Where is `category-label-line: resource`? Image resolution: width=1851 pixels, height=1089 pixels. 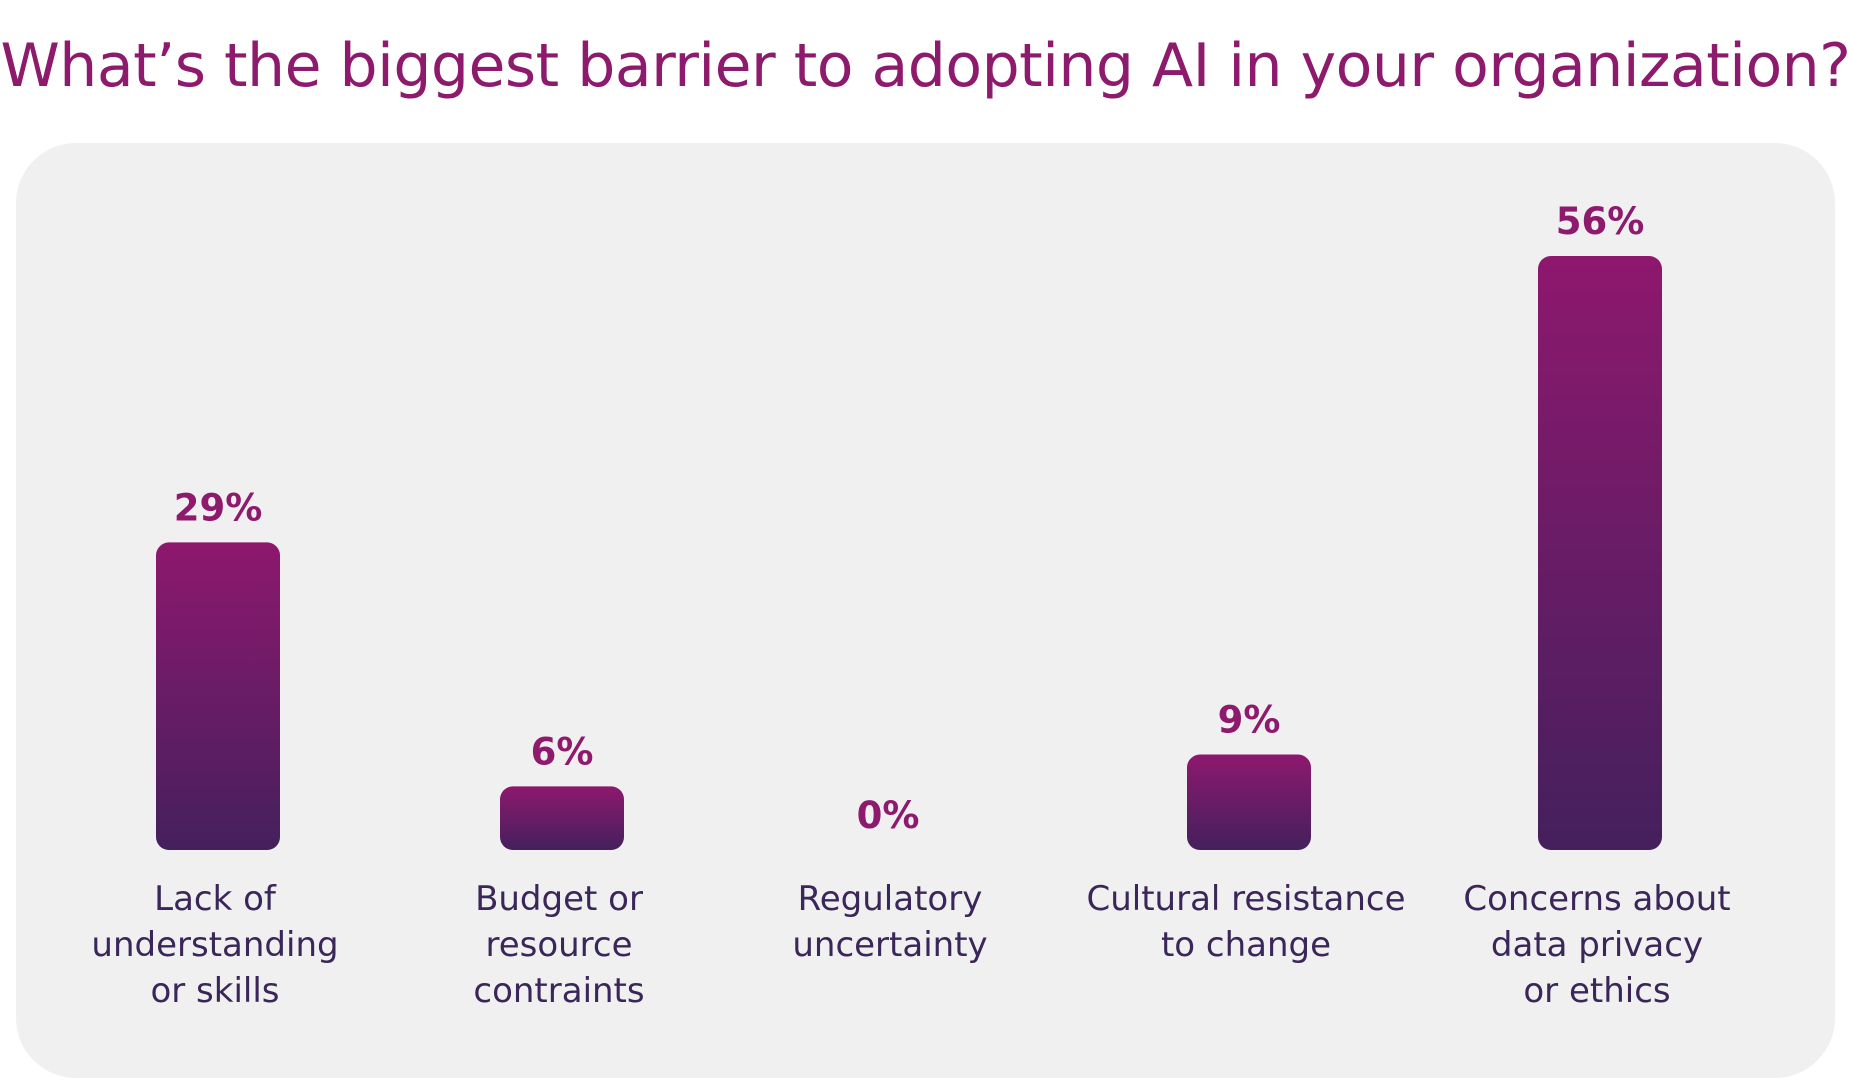 category-label-line: resource is located at coordinates (558, 945).